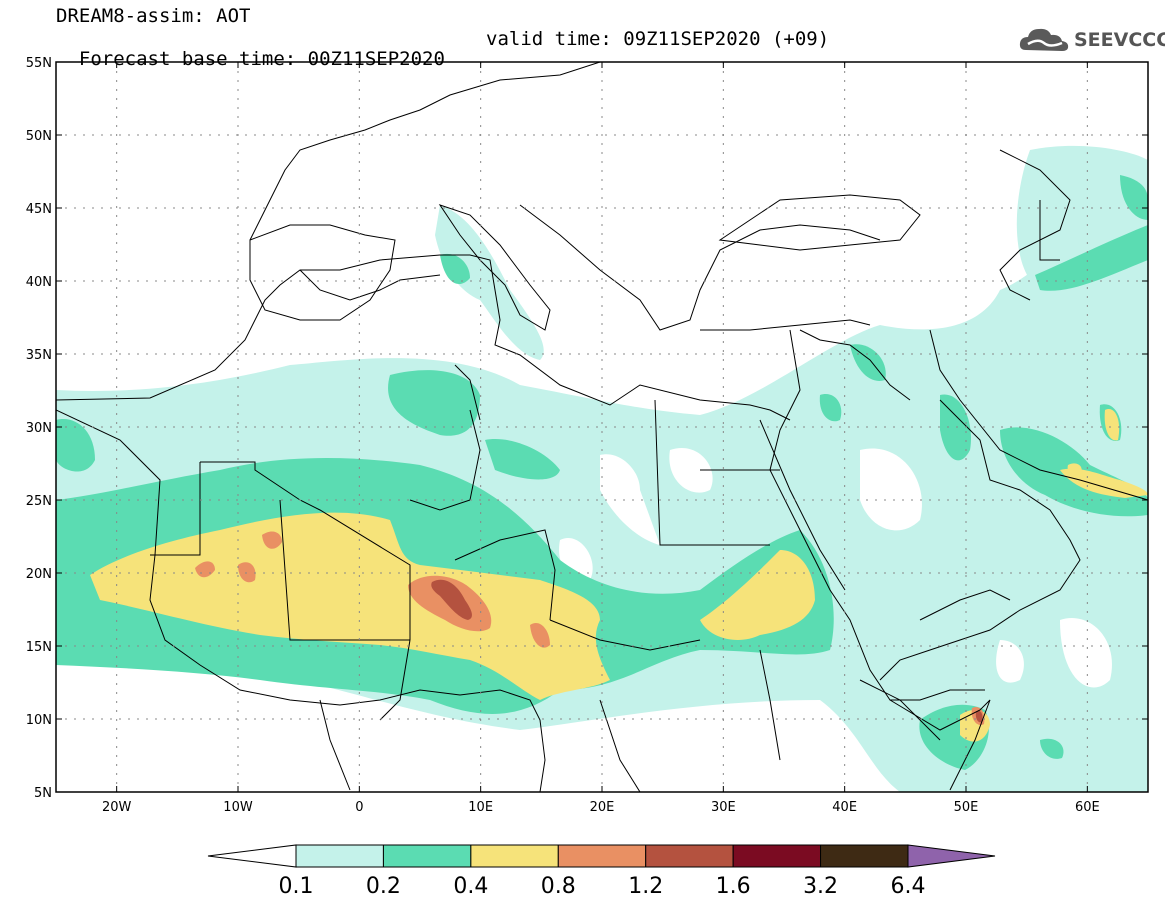 The height and width of the screenshot is (905, 1165). What do you see at coordinates (153, 16) in the screenshot?
I see `map-title: DREAM8-assim: AOT` at bounding box center [153, 16].